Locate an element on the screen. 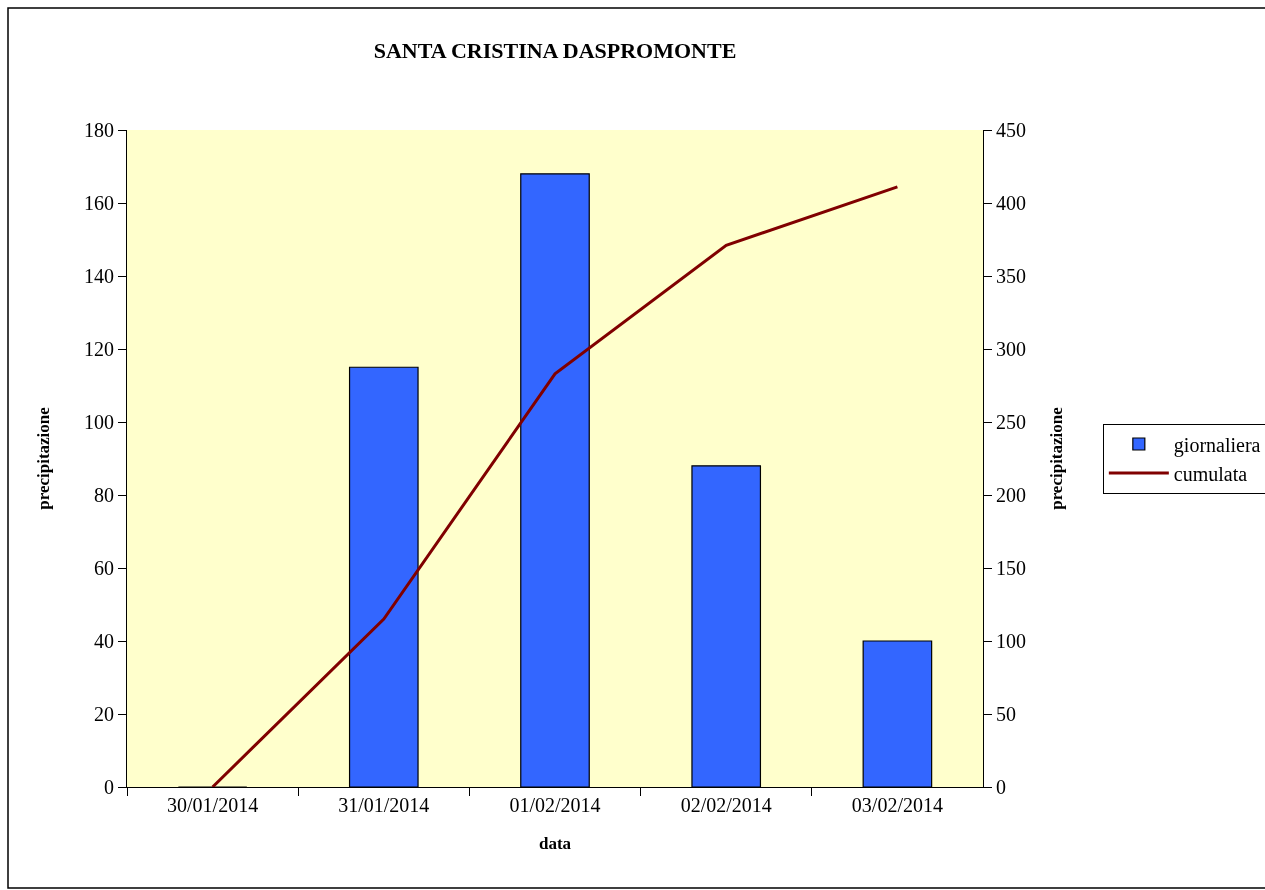 The height and width of the screenshot is (890, 1265). y2-tick-label: 300 is located at coordinates (1011, 349).